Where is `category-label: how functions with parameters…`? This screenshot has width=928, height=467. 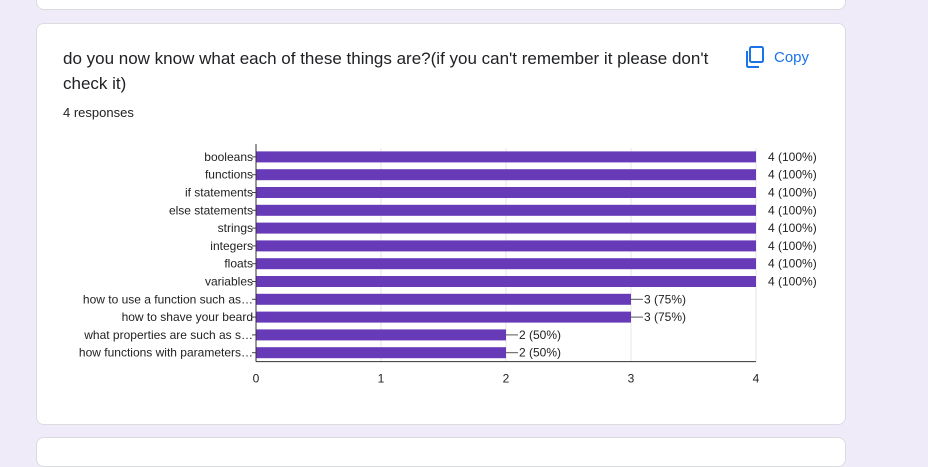 category-label: how functions with parameters… is located at coordinates (166, 353).